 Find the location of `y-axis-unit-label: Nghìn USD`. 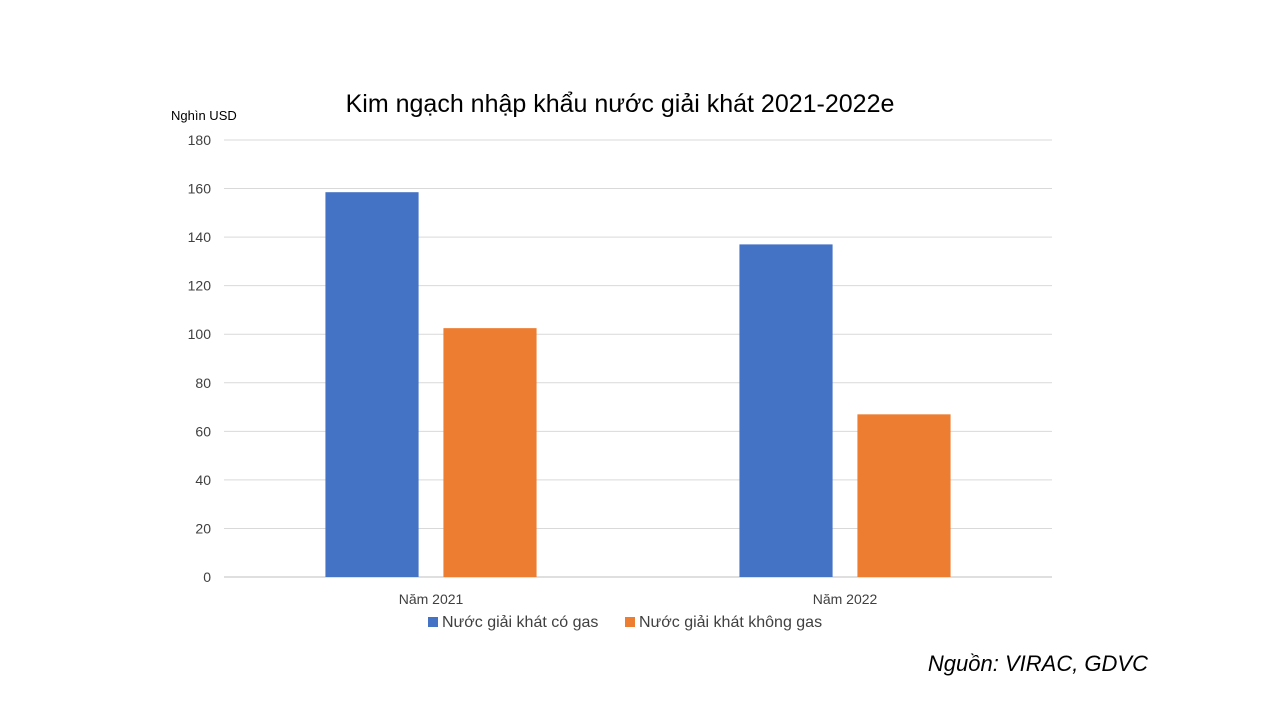

y-axis-unit-label: Nghìn USD is located at coordinates (204, 115).